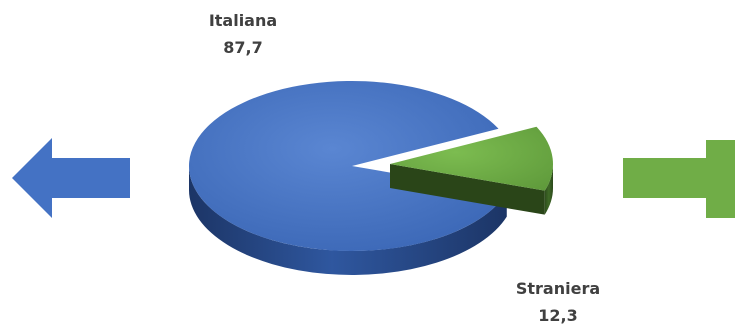 The width and height of the screenshot is (735, 326). I want to click on pie-slice-straniera-inner-face, so click(467, 189).